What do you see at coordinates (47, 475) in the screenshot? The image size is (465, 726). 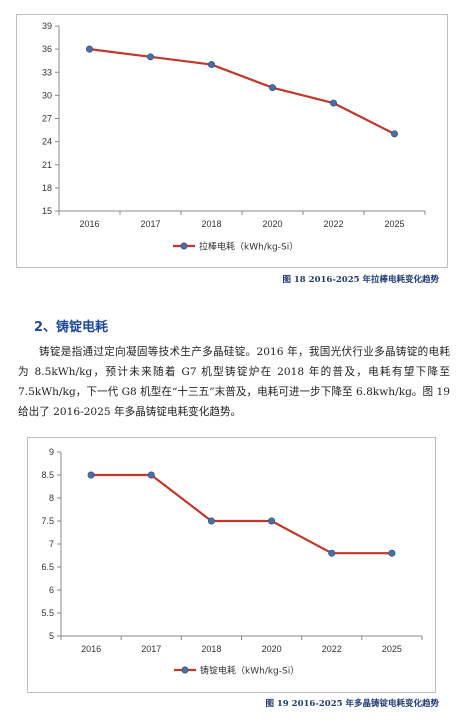 I see `y-tick-label: 8.5` at bounding box center [47, 475].